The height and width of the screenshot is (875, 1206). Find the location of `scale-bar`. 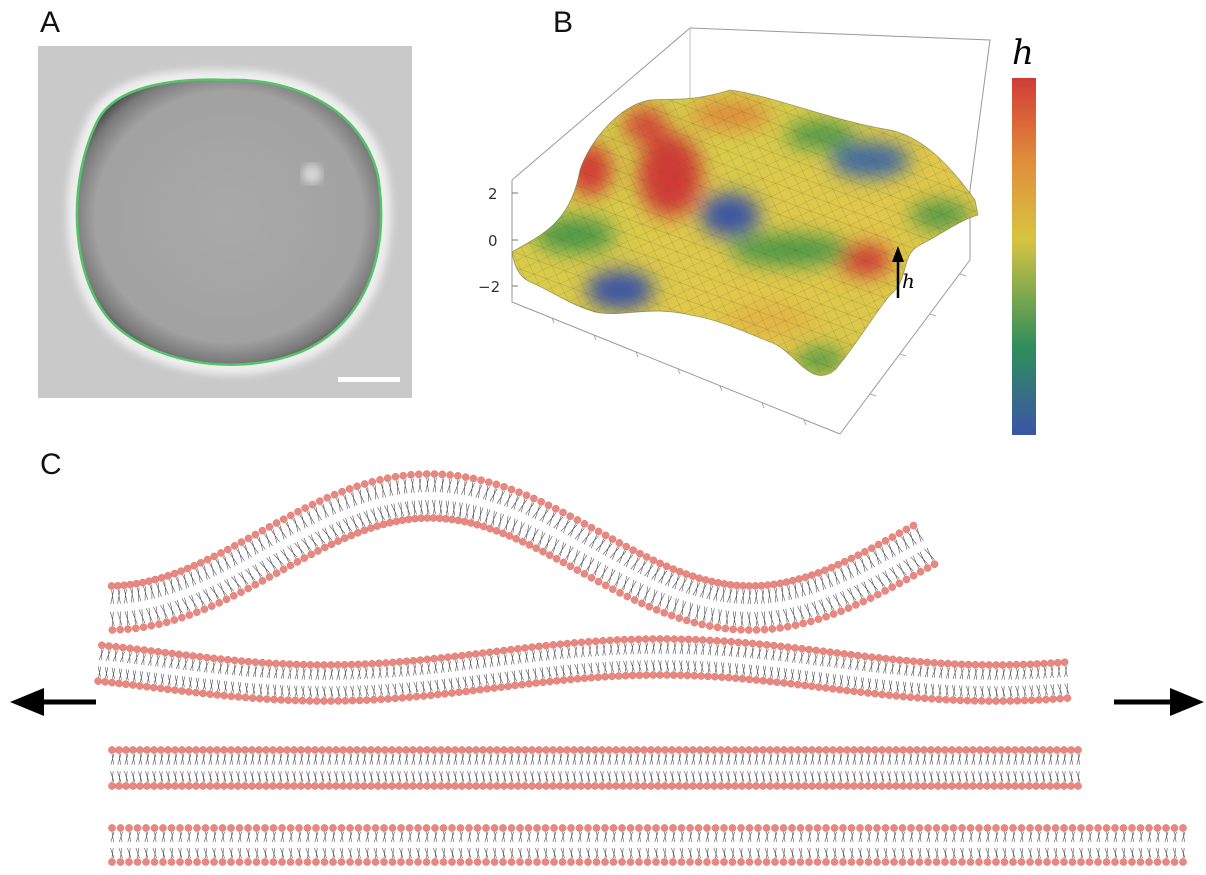

scale-bar is located at coordinates (369, 379).